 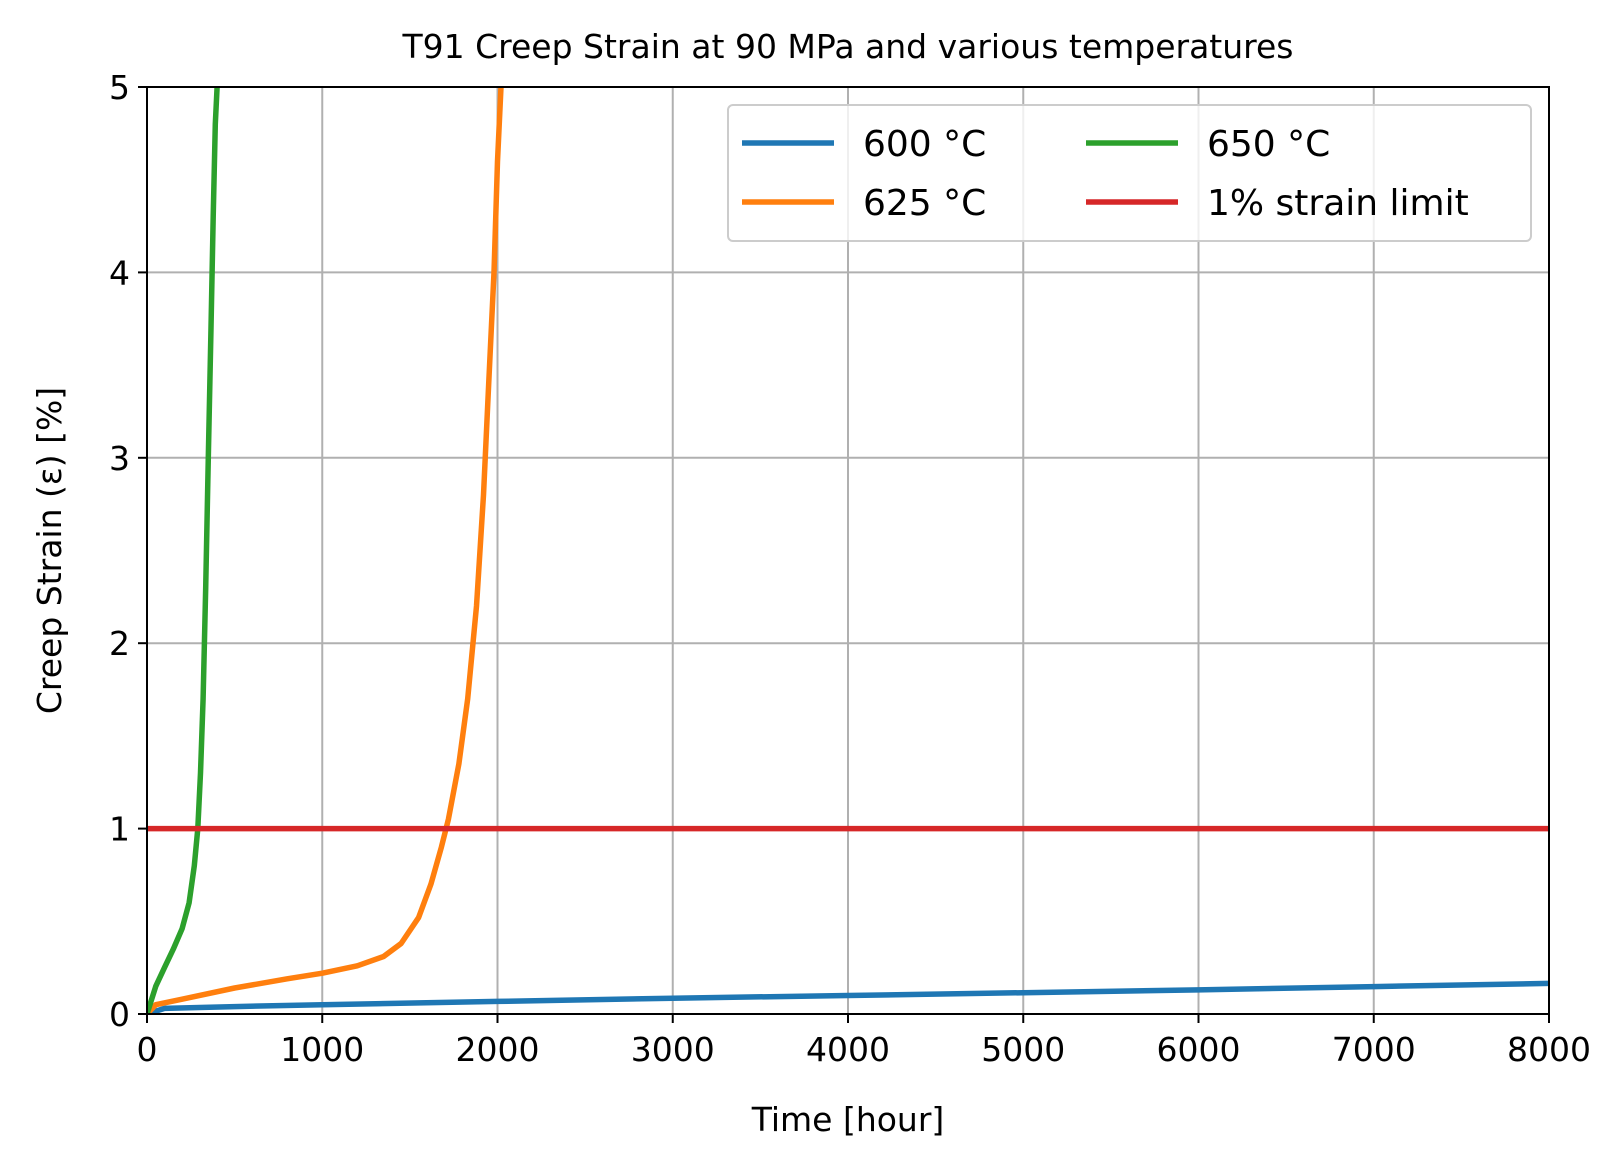 I want to click on legend-box, so click(x=1129, y=173).